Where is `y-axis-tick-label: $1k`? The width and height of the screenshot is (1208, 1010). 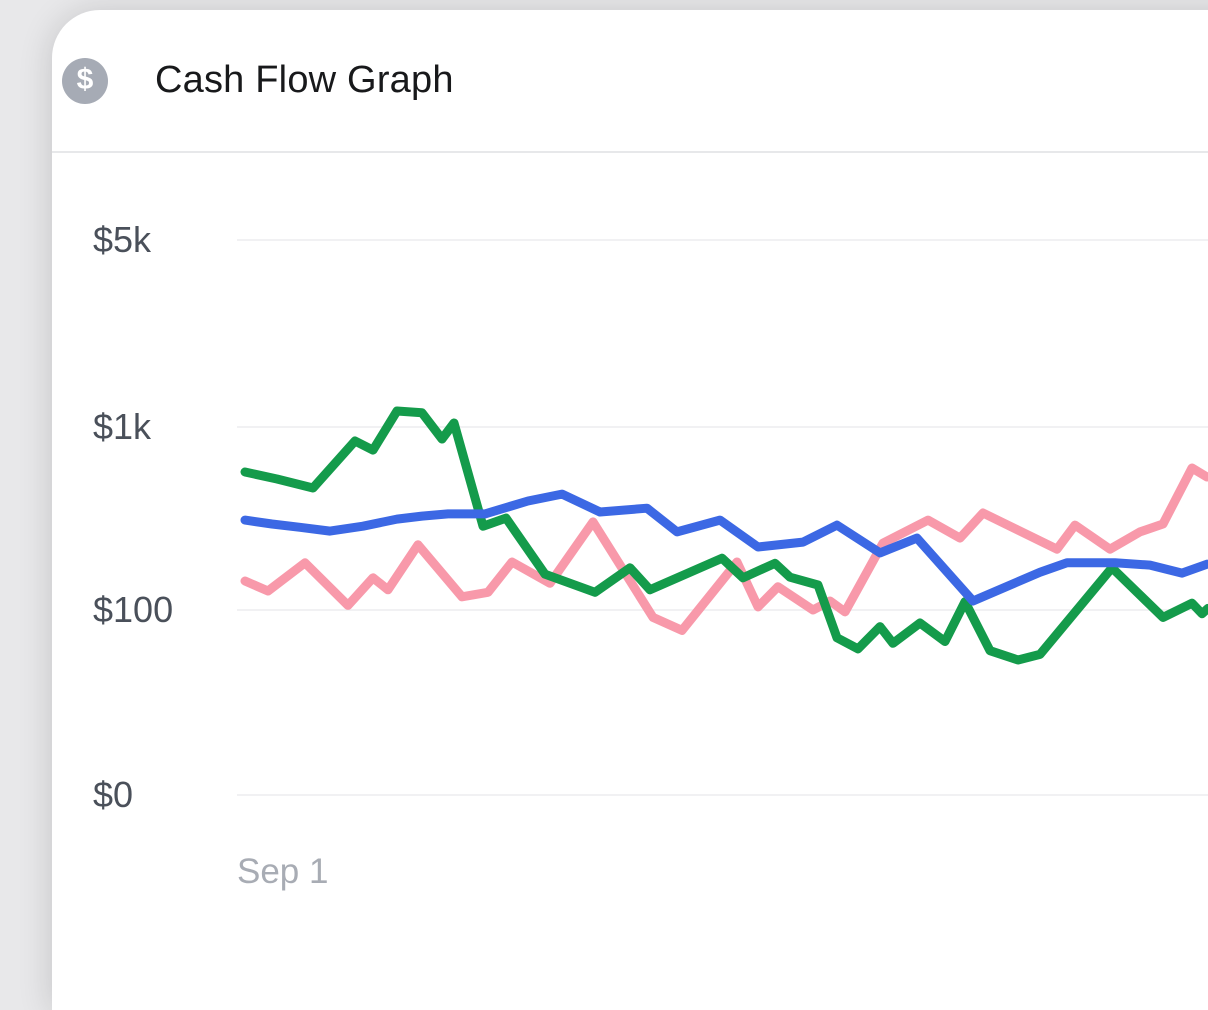 y-axis-tick-label: $1k is located at coordinates (122, 426).